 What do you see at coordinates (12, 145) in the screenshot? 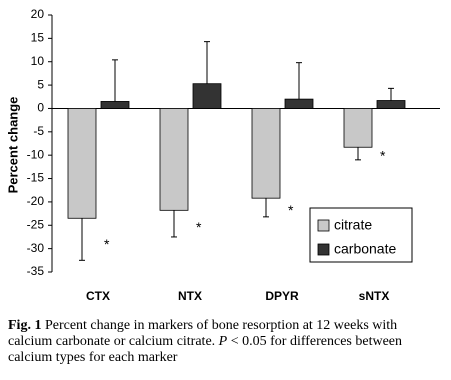
I see `y-axis-label: Percent change` at bounding box center [12, 145].